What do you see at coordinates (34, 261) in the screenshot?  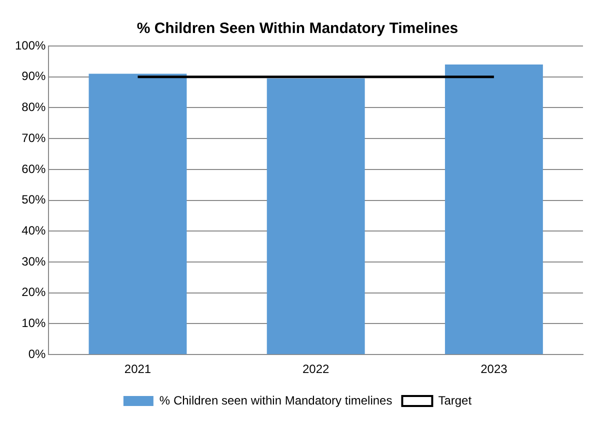 I see `y-tick-label: 30%` at bounding box center [34, 261].